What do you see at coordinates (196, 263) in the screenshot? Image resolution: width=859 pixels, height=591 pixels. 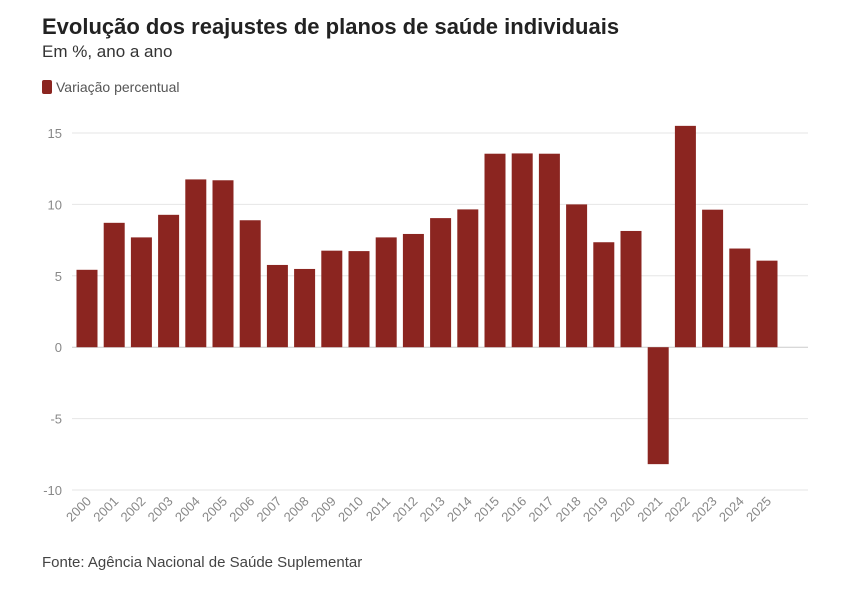 I see `bar-2004` at bounding box center [196, 263].